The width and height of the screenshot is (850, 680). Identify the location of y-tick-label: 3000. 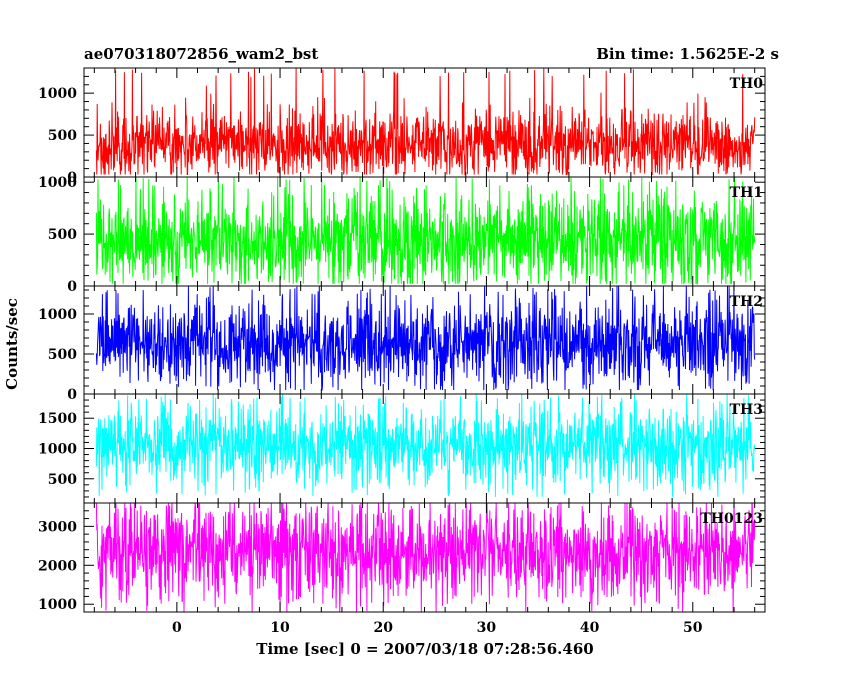
(57, 527).